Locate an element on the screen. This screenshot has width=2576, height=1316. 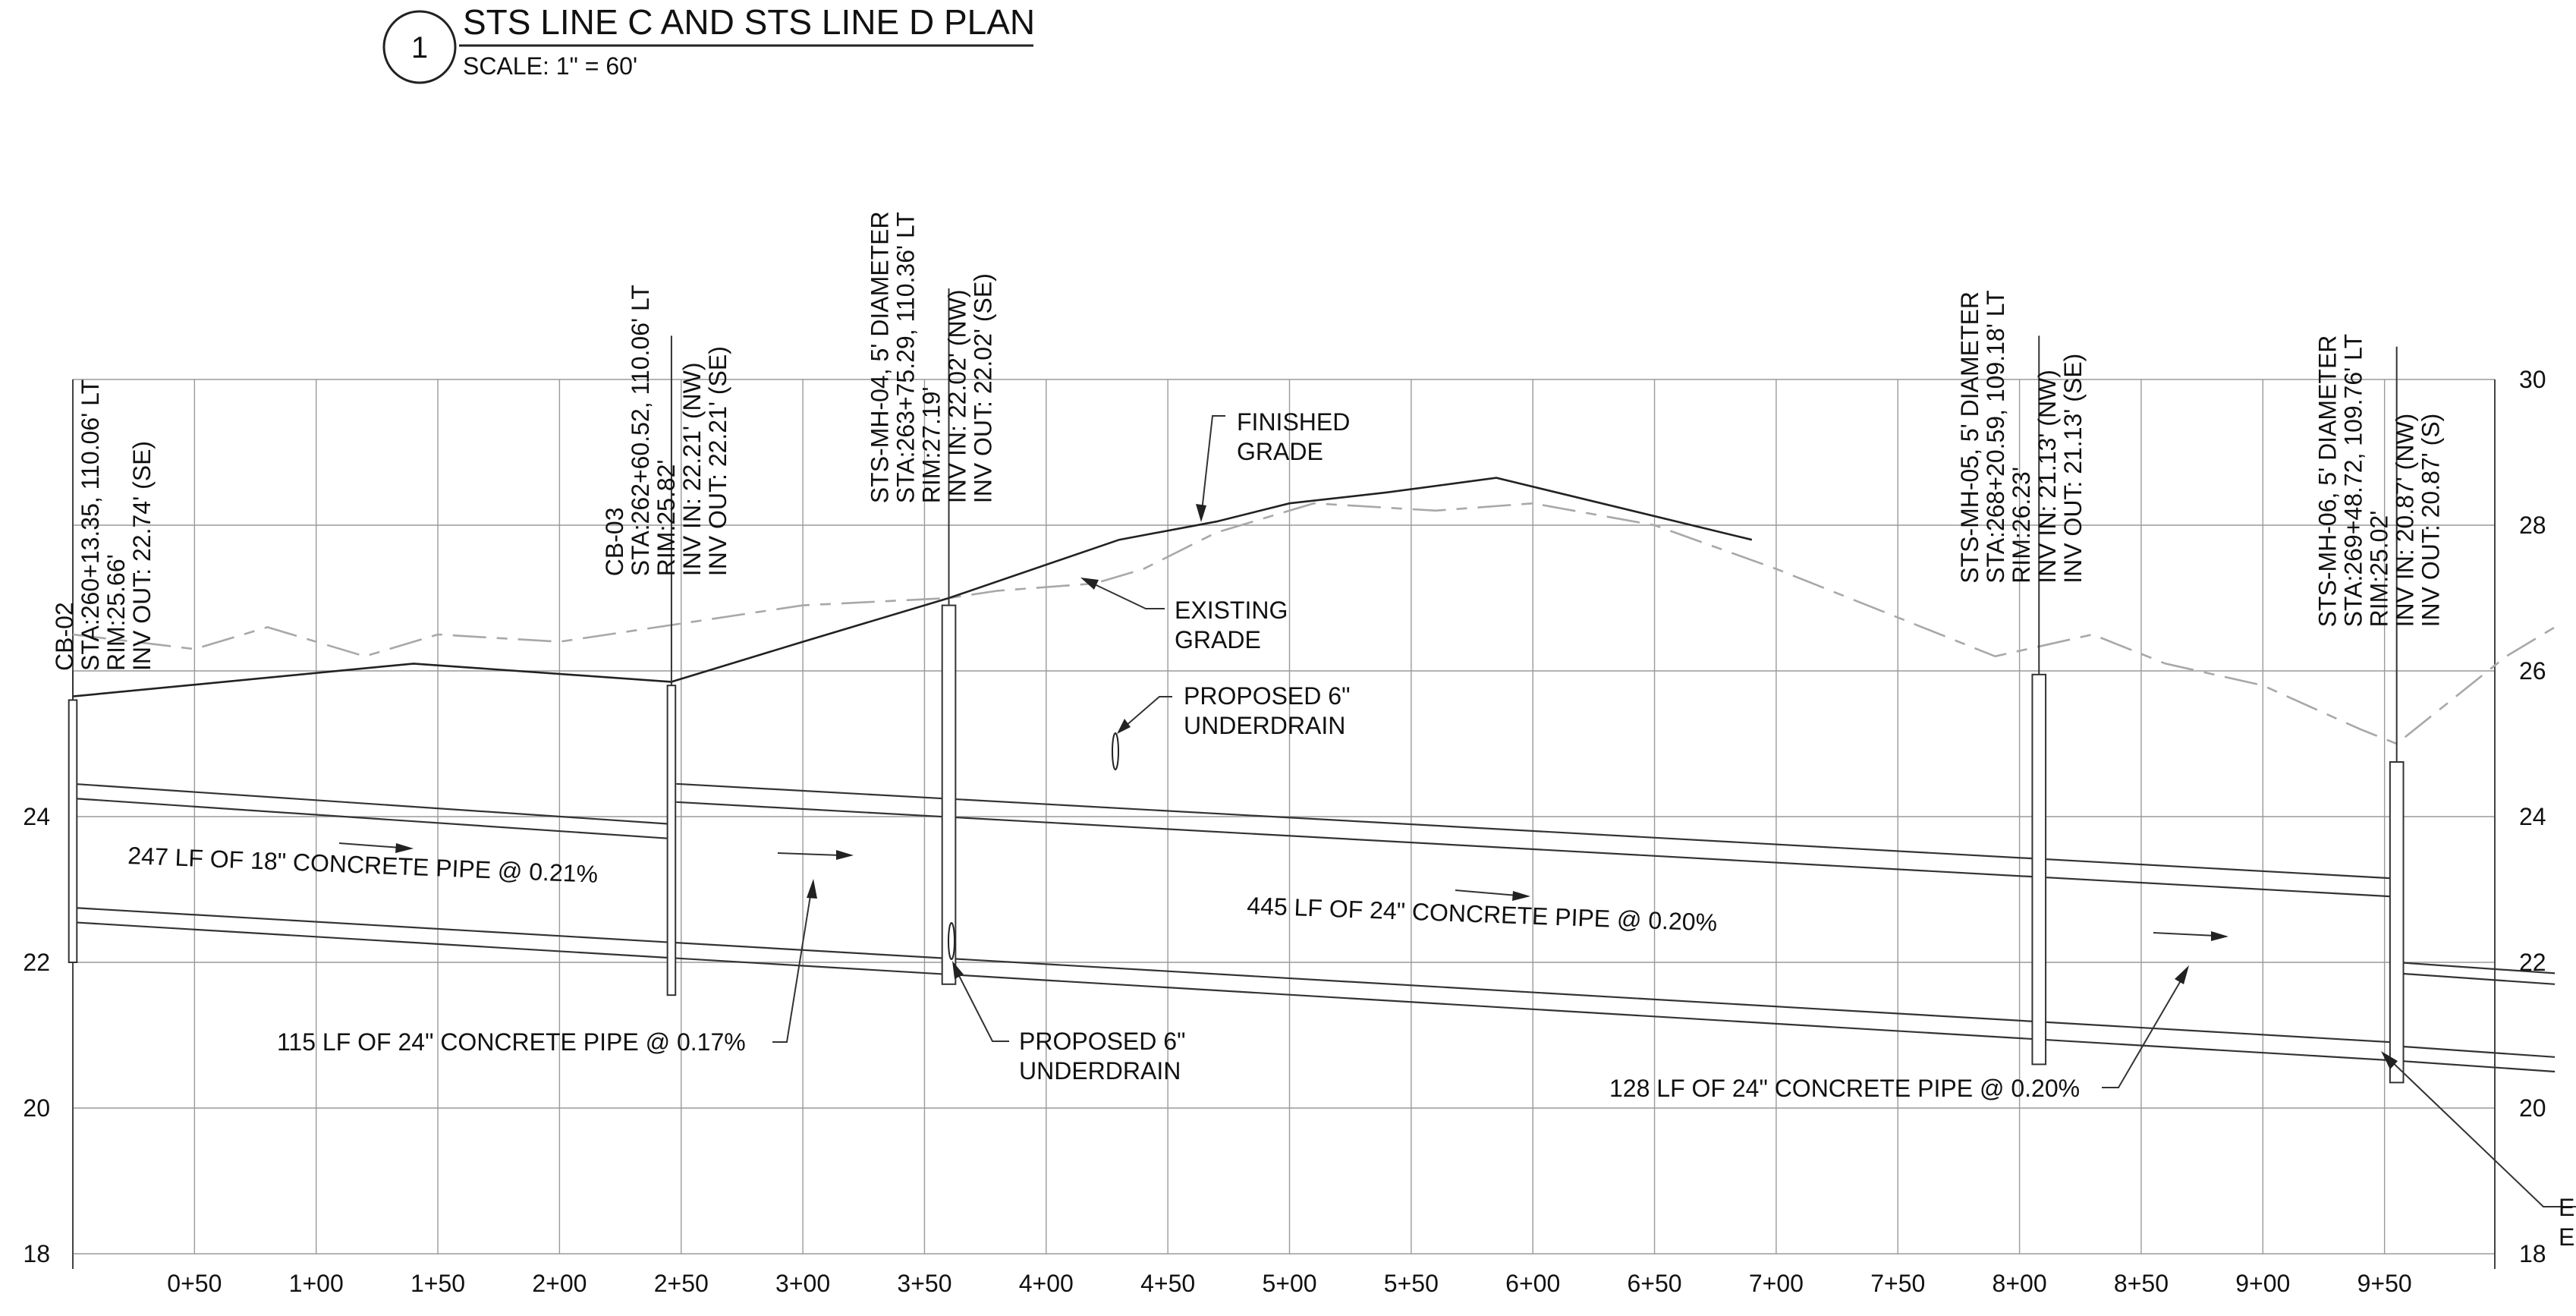
x-tick-label: 8+50 is located at coordinates (2141, 1284).